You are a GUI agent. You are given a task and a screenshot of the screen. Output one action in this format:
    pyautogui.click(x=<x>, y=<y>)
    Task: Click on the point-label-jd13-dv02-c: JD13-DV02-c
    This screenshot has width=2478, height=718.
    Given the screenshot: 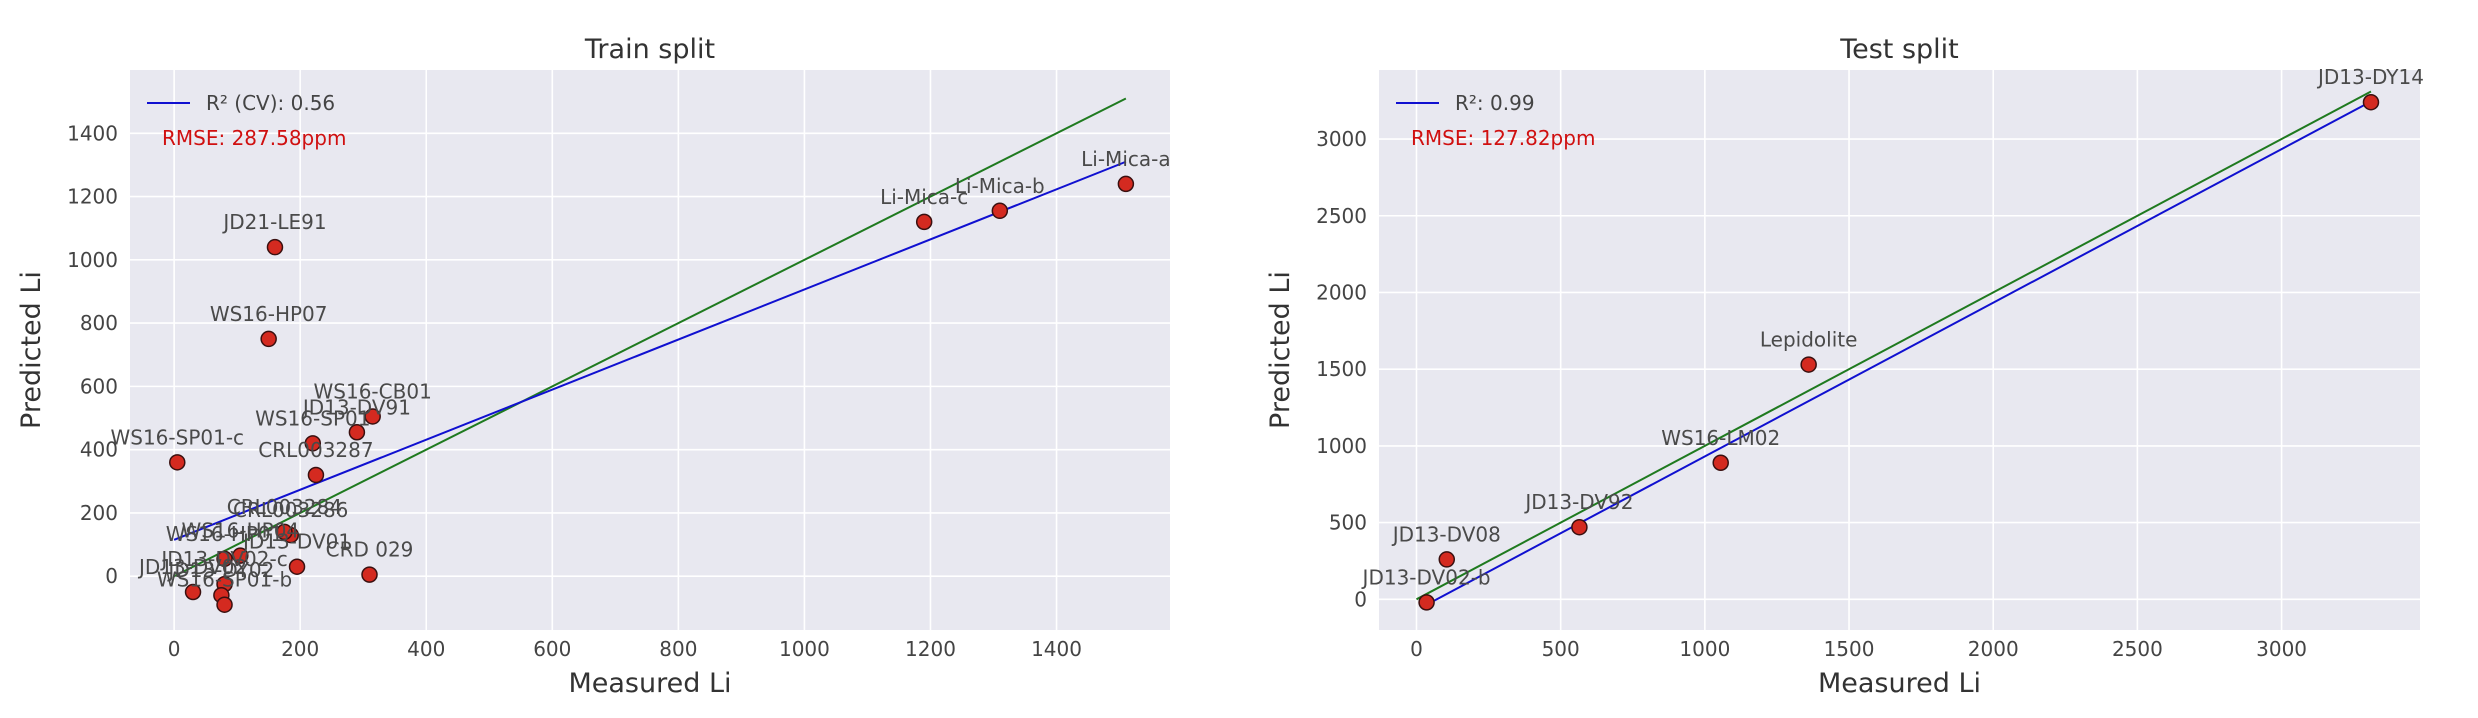 What is the action you would take?
    pyautogui.click(x=223, y=559)
    